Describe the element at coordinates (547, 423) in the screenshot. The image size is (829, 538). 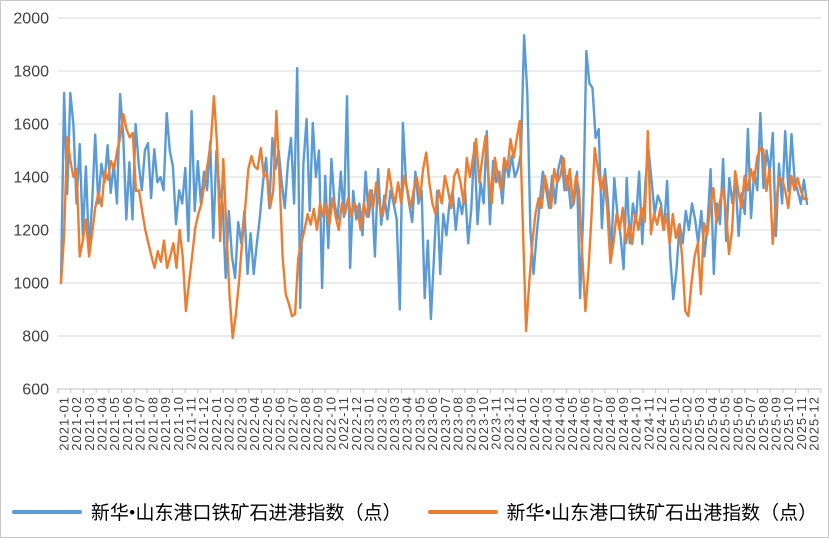
I see `svg-text: 2024-03` at that location.